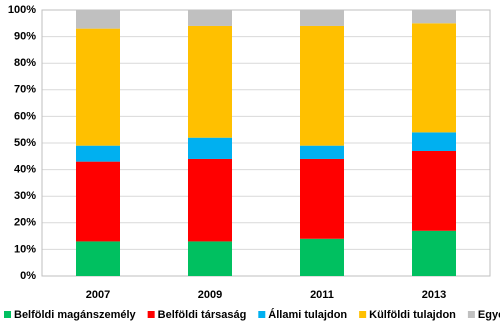 The height and width of the screenshot is (325, 500). What do you see at coordinates (25, 196) in the screenshot?
I see `y-tick-label: 30%` at bounding box center [25, 196].